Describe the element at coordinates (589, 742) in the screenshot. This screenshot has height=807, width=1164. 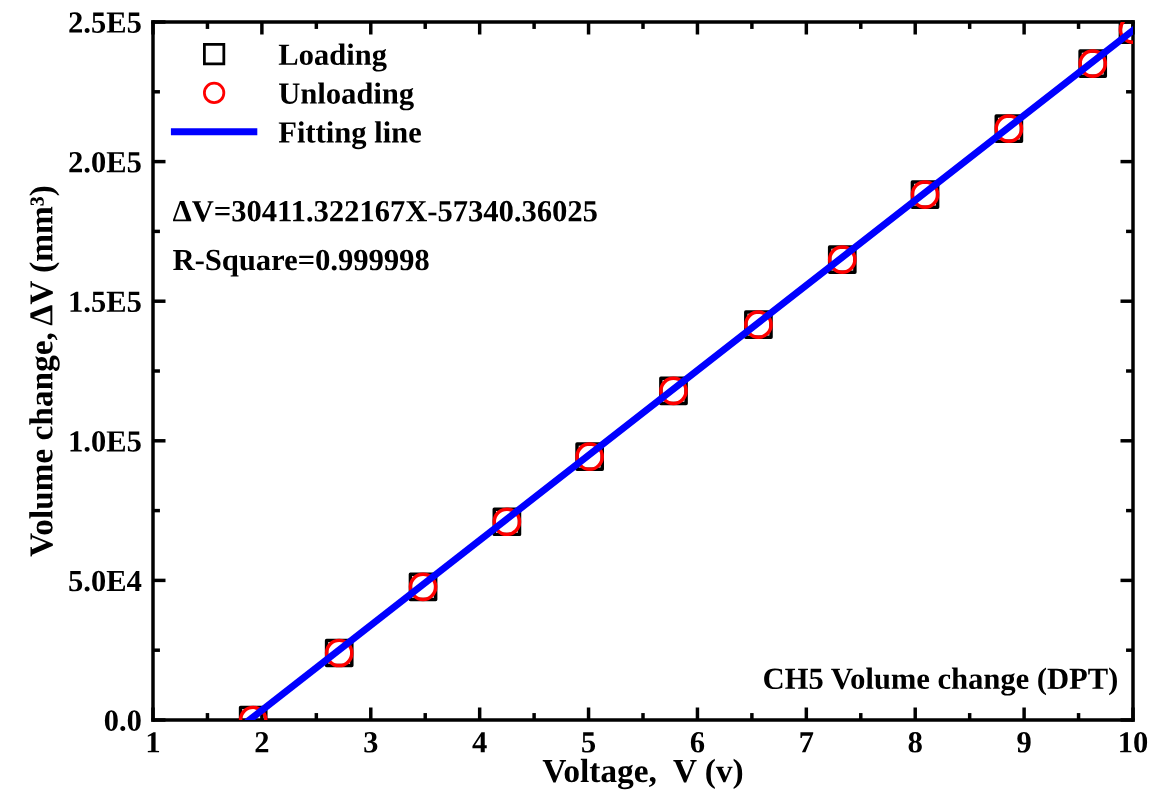
I see `x-tick-label: 5` at that location.